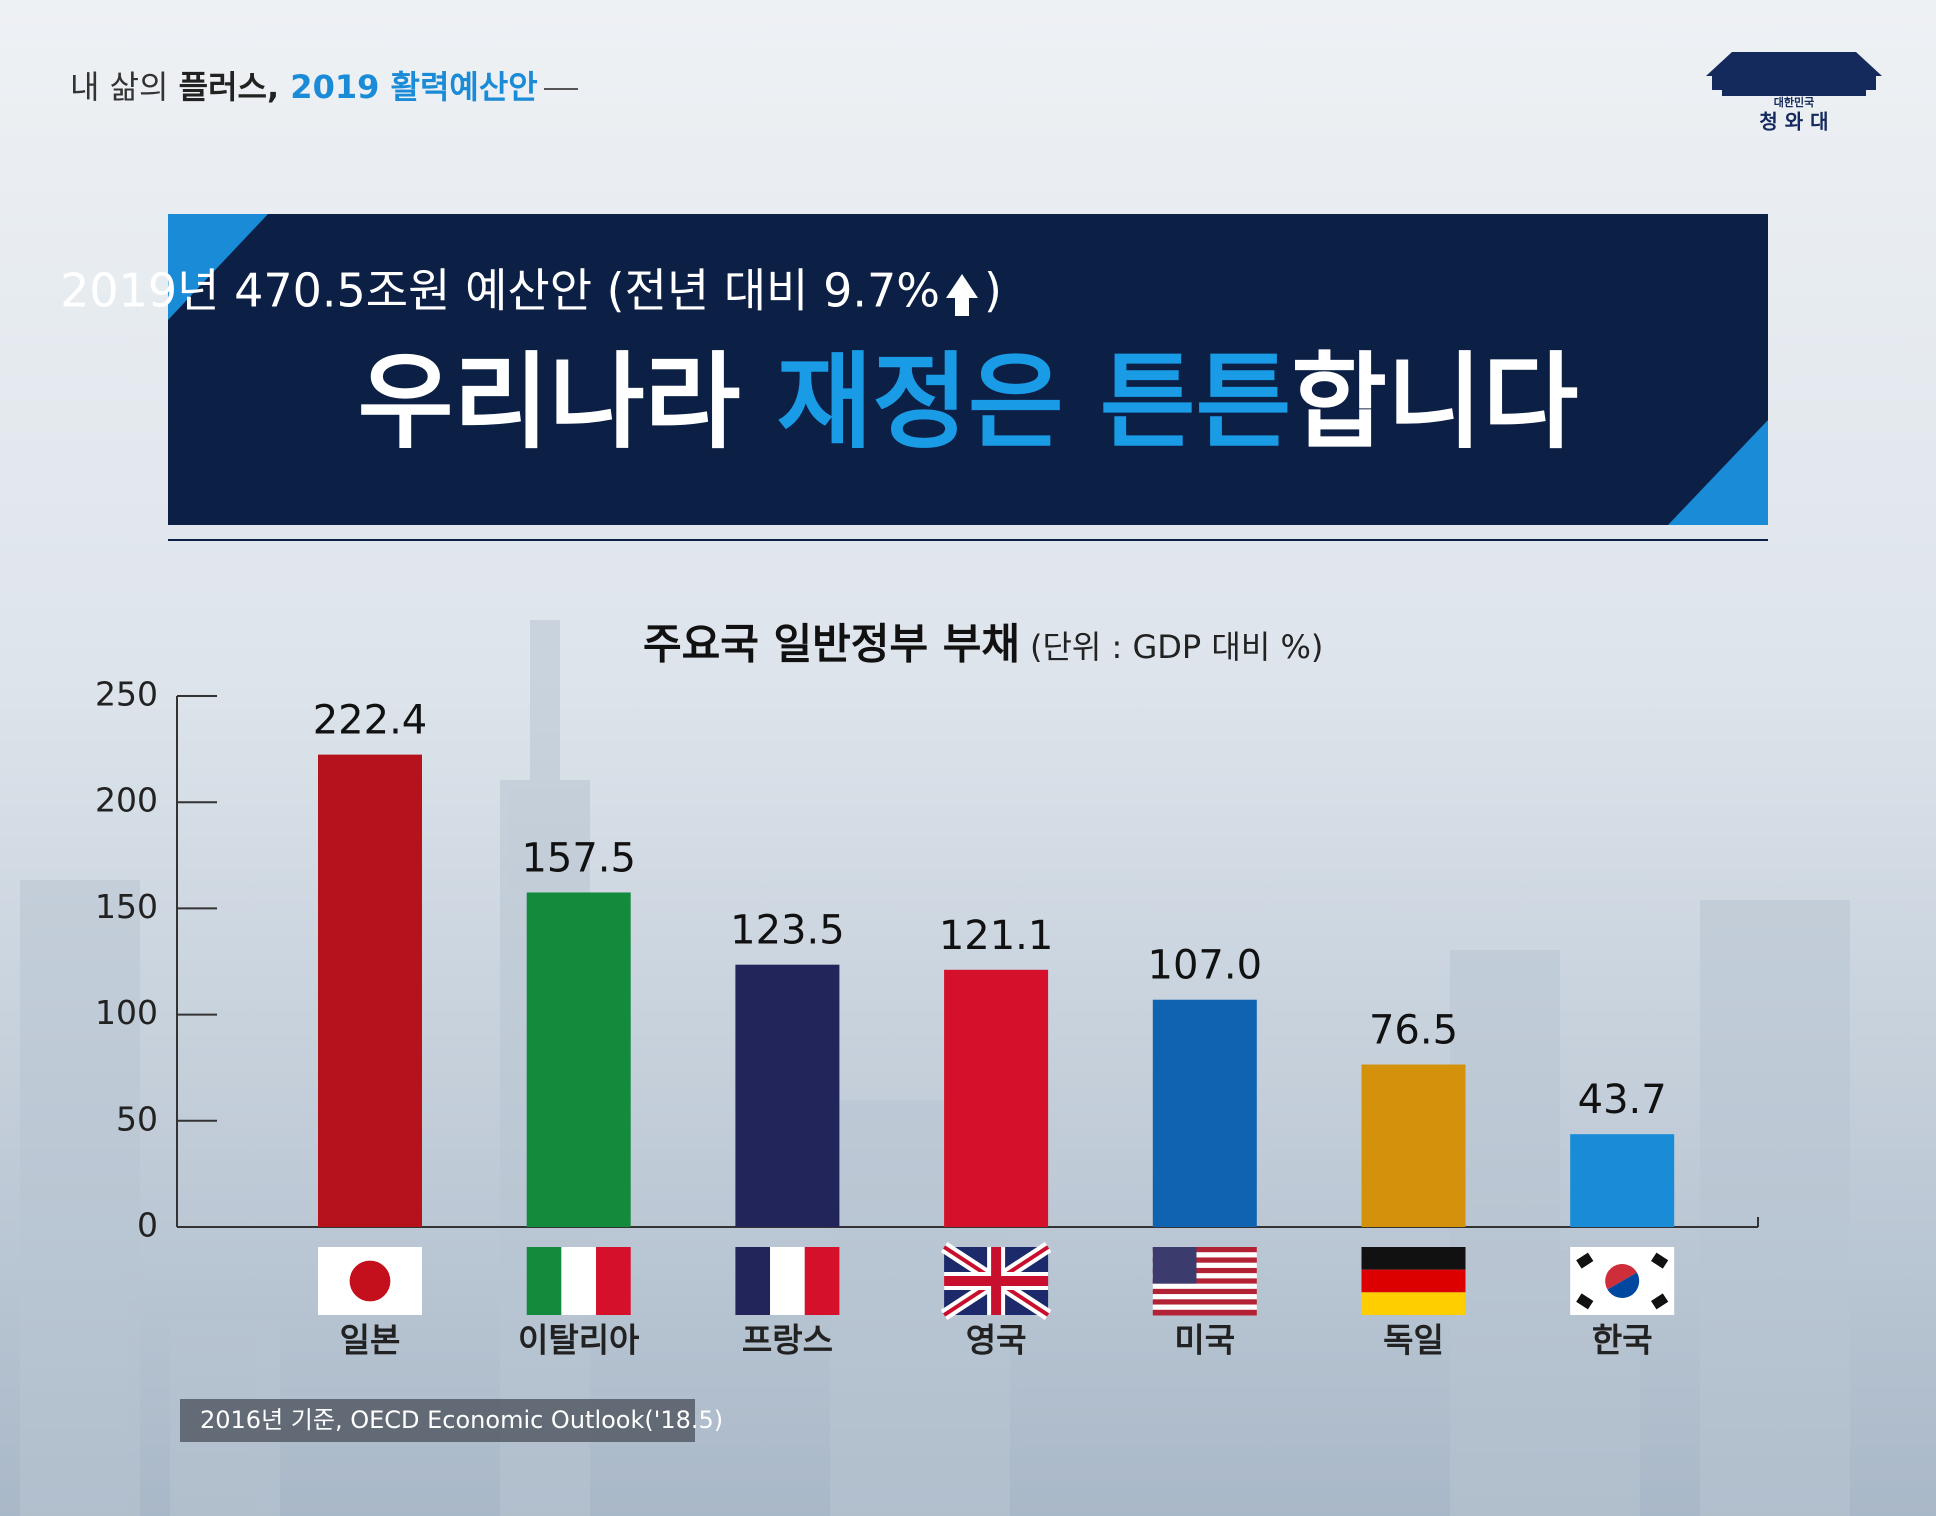  I want to click on y-tick-label: 50, so click(137, 1118).